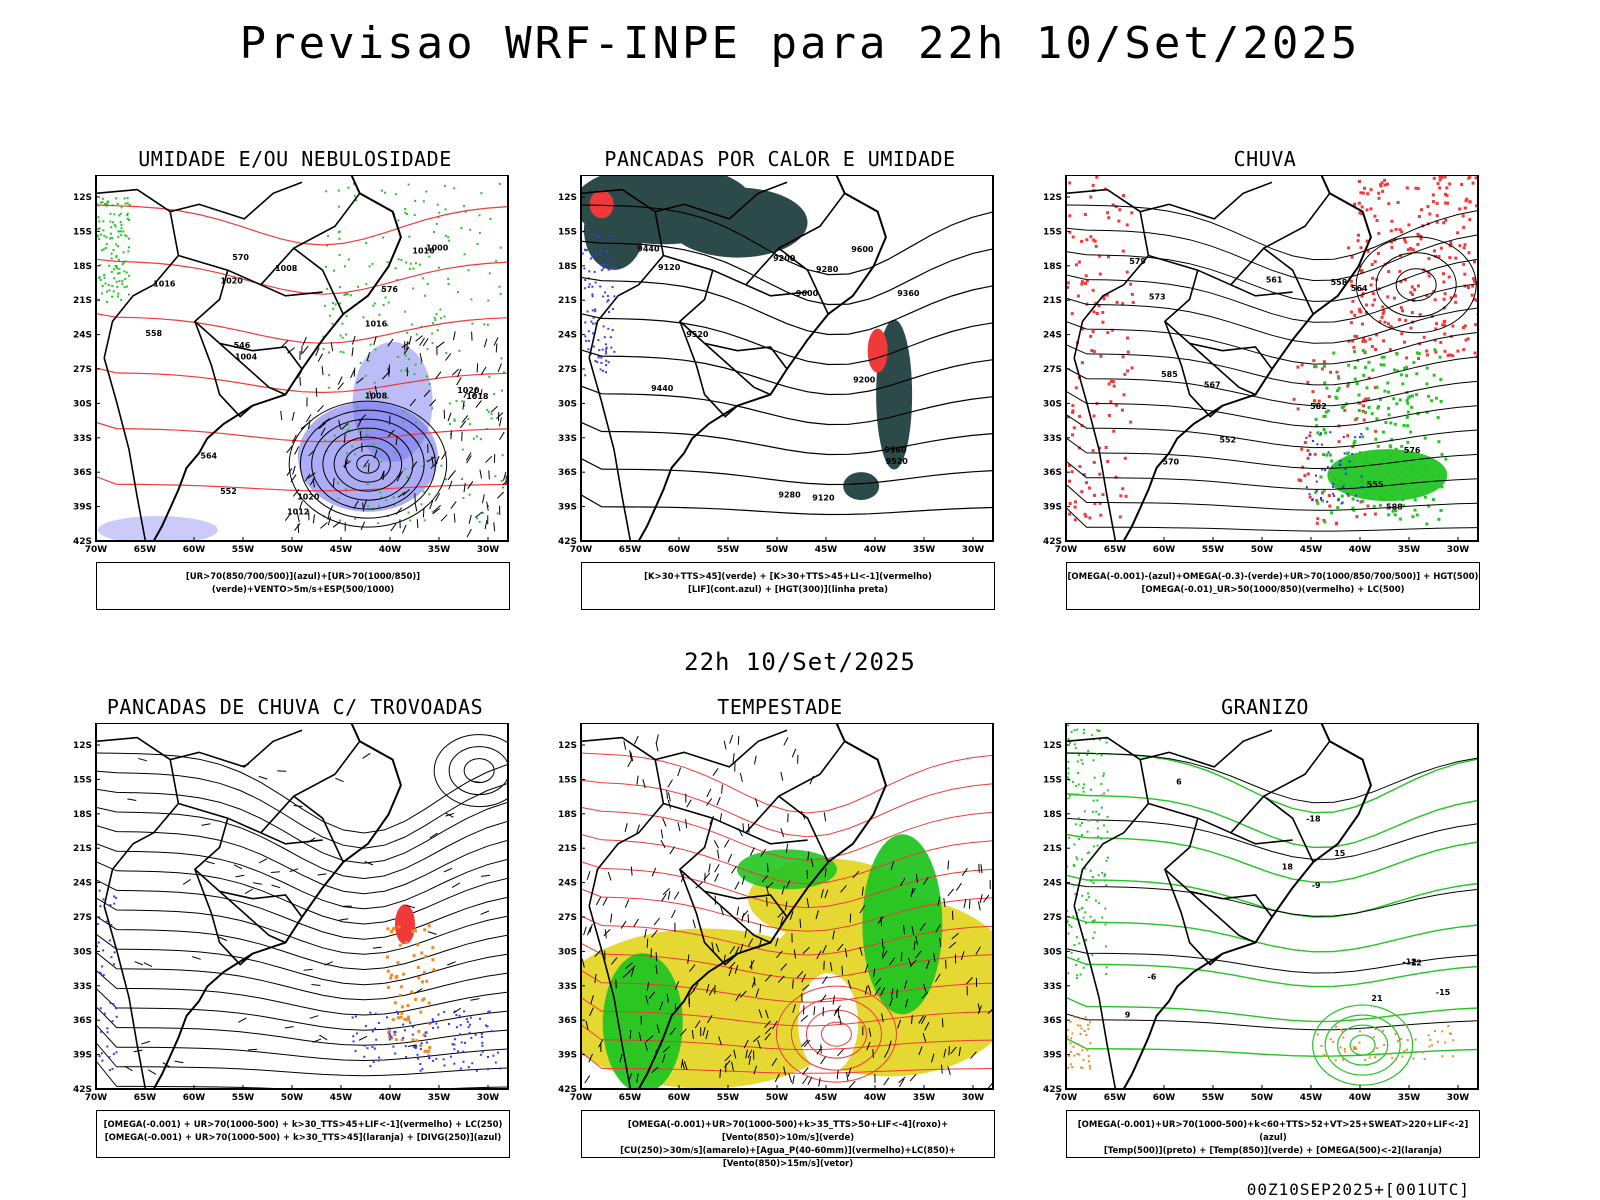 The width and height of the screenshot is (1600, 1200). Describe the element at coordinates (1128, 1014) in the screenshot. I see `contour-label: 9` at that location.